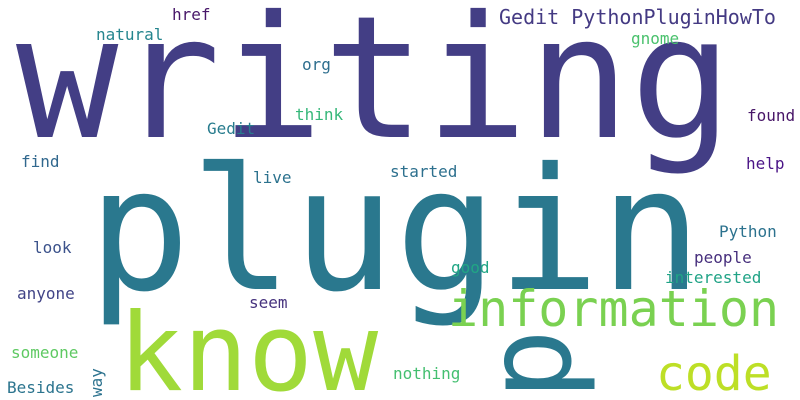 This screenshot has height=400, width=800. I want to click on word-natural: natural, so click(130, 34).